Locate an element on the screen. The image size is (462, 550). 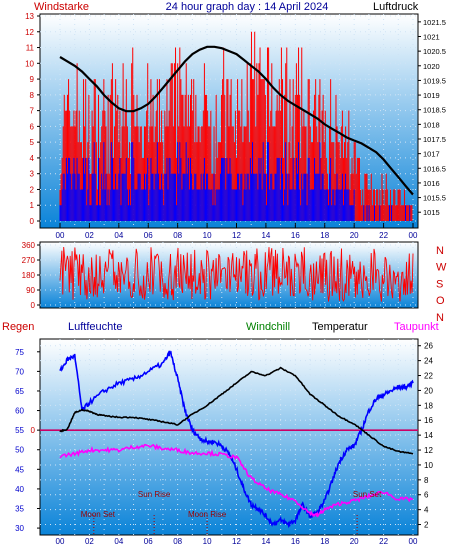
humidity-axis-tick-label: 60 is located at coordinates (19, 411).